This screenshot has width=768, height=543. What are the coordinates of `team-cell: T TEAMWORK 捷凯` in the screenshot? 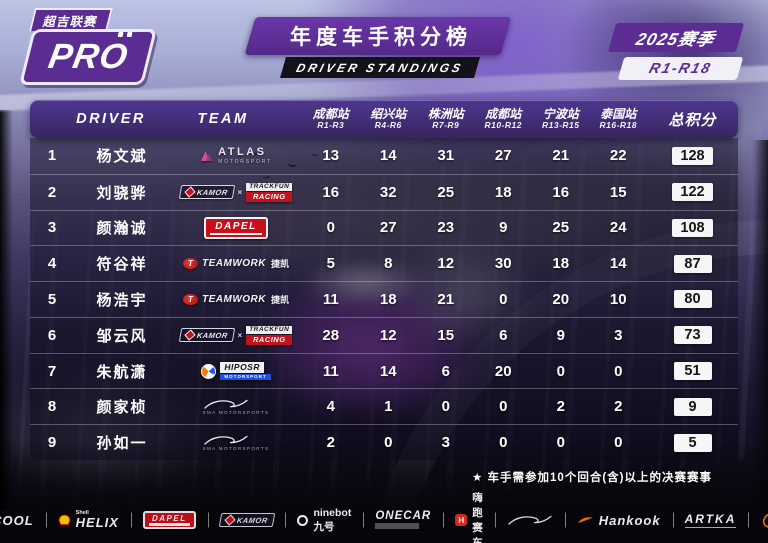 It's located at (236, 263).